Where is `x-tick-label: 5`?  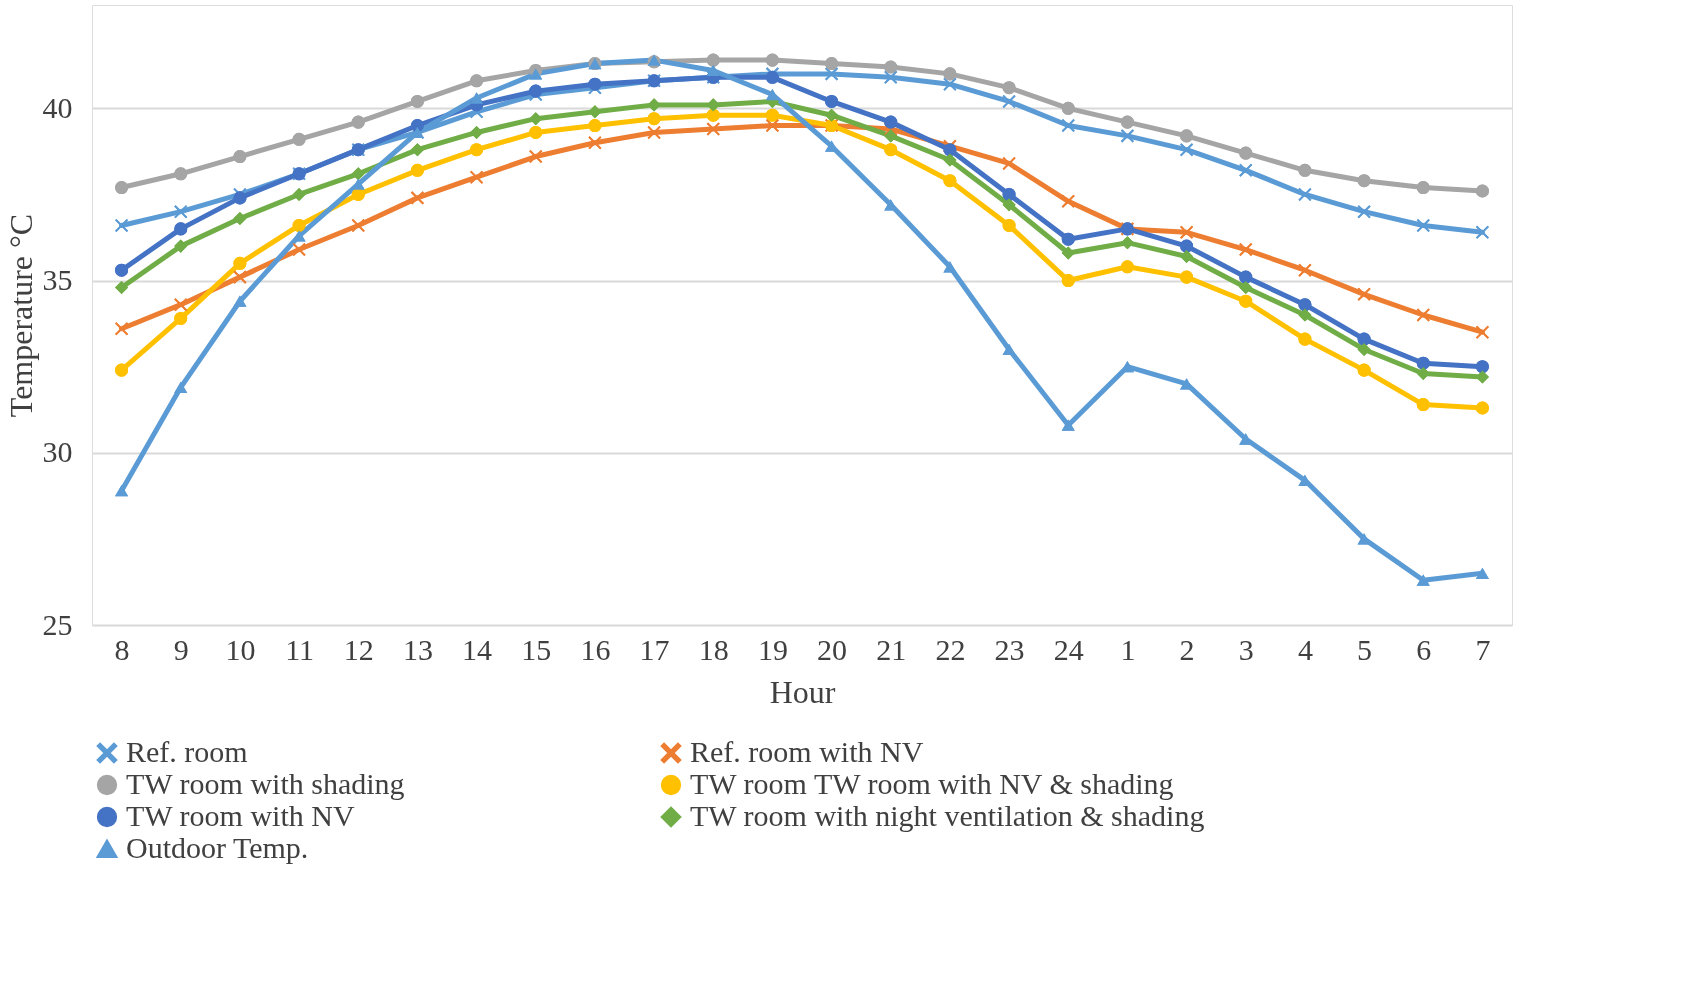 x-tick-label: 5 is located at coordinates (1365, 649).